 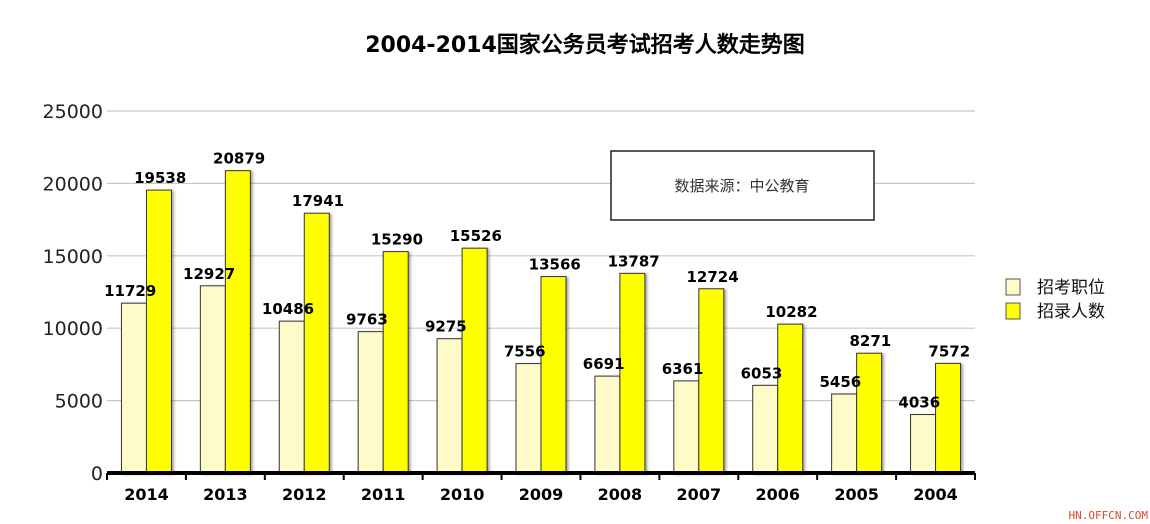 What do you see at coordinates (1071, 312) in the screenshot?
I see `legend-label: 招录人数` at bounding box center [1071, 312].